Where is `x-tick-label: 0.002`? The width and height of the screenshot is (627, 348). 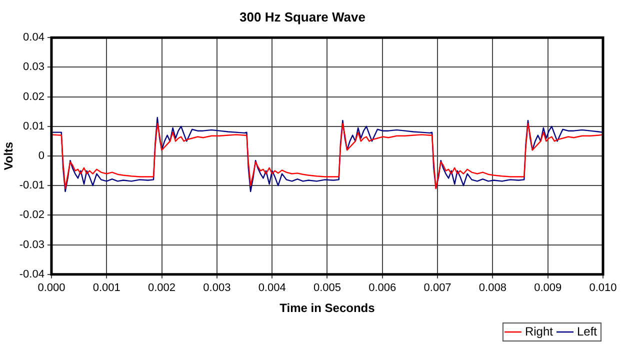 x-tick-label: 0.002 is located at coordinates (162, 288).